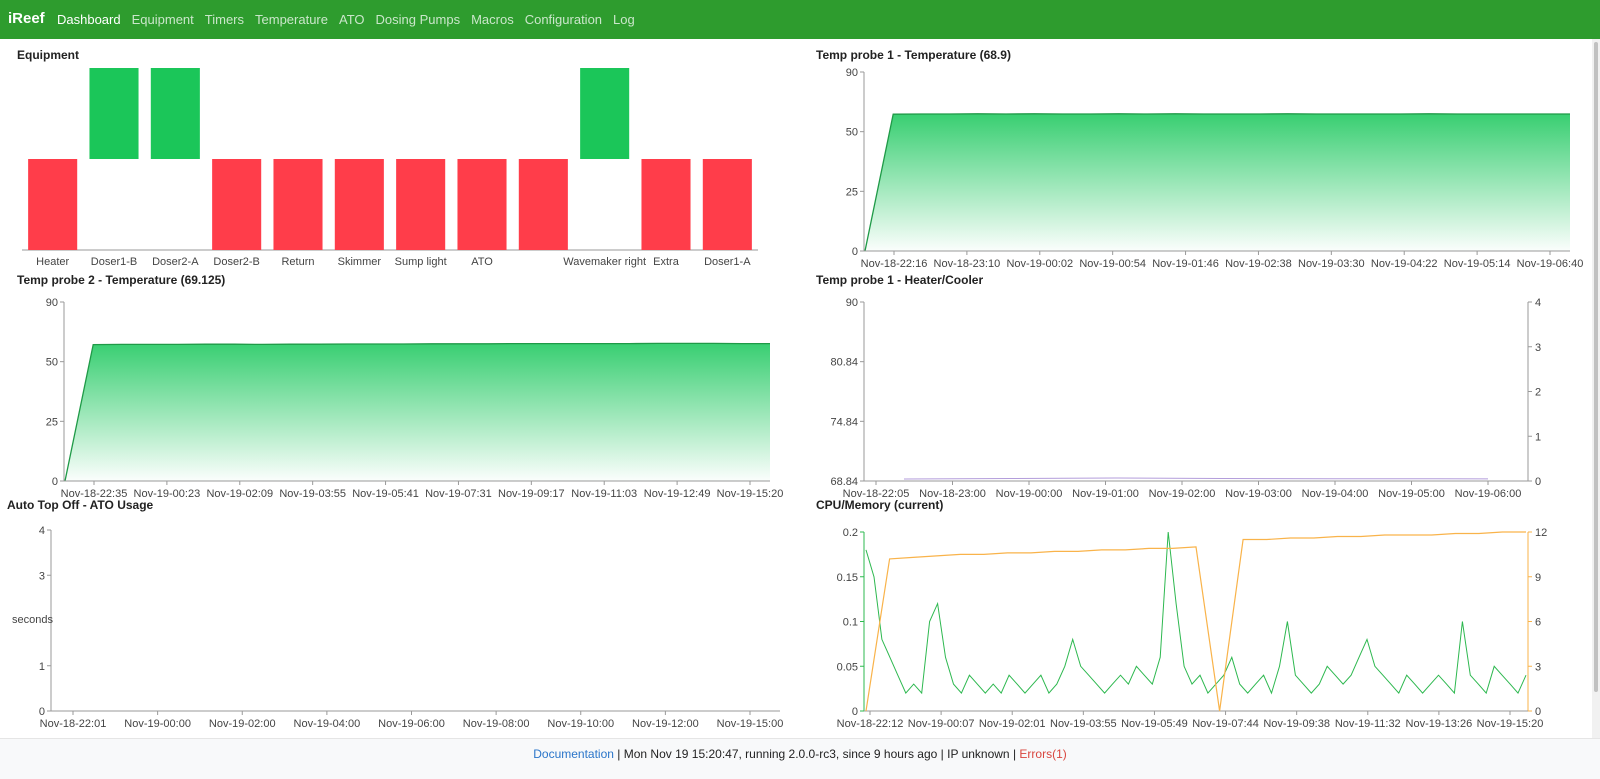  Describe the element at coordinates (89, 19) in the screenshot. I see `nav-dashboard: Dashboard` at that location.